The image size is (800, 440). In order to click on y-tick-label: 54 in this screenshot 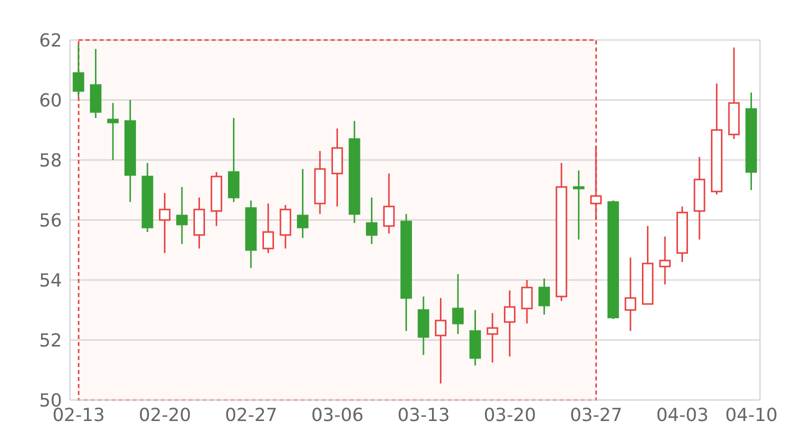, I will do `click(50, 281)`.